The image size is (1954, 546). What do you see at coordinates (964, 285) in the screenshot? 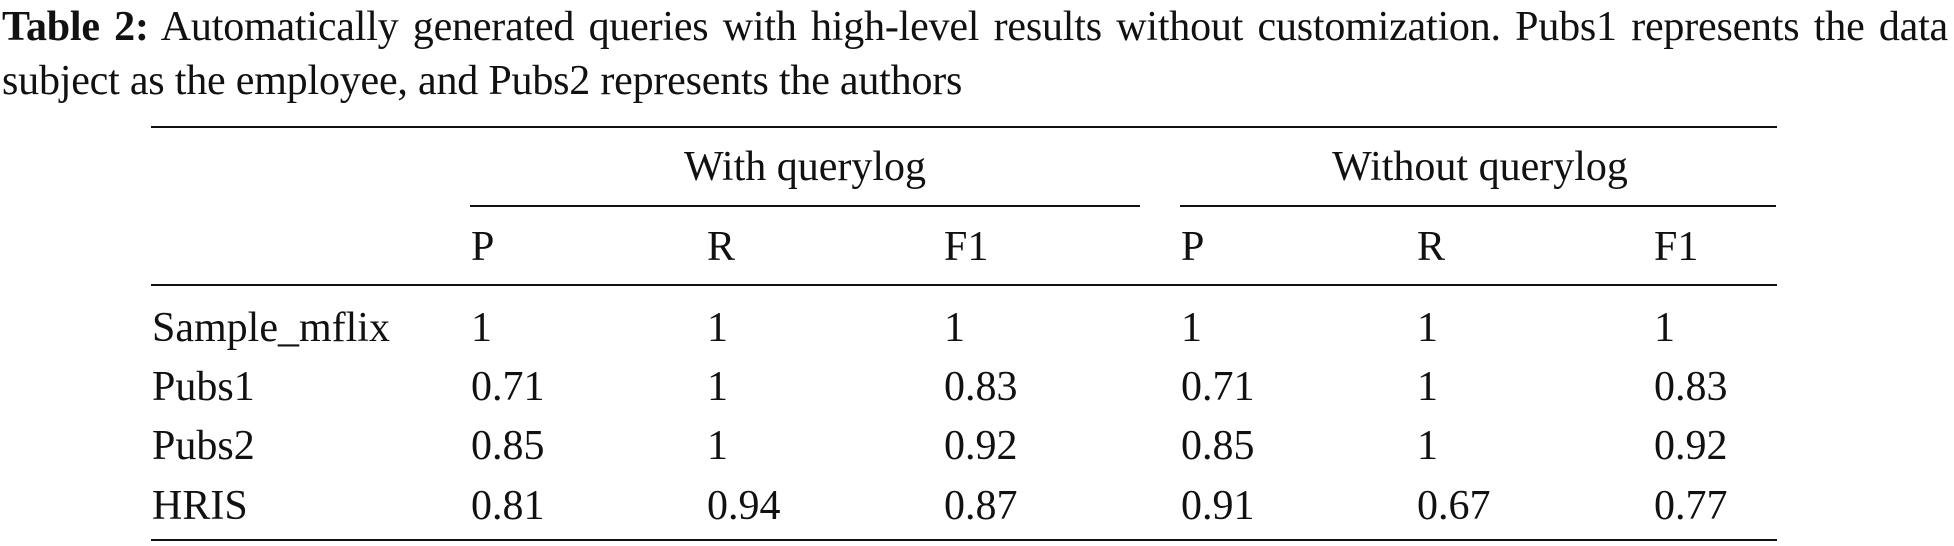
I see `header-bottom-rule` at bounding box center [964, 285].